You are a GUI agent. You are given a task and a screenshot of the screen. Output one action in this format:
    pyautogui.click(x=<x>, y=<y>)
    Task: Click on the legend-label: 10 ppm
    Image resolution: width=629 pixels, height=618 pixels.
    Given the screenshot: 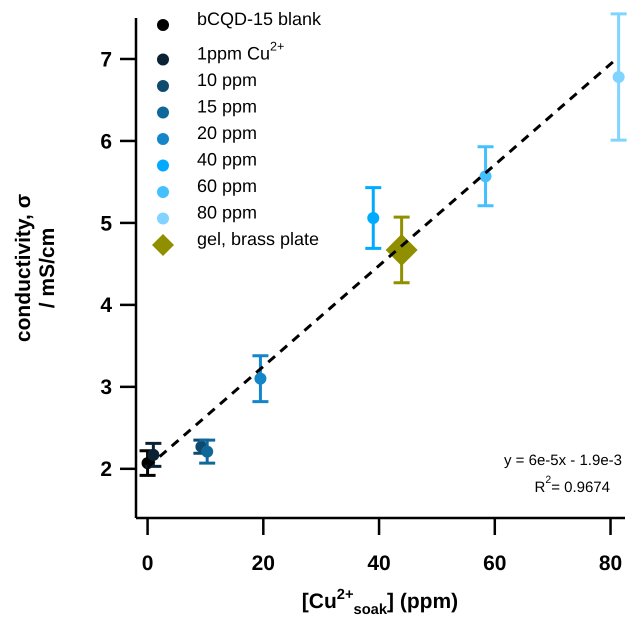 What is the action you would take?
    pyautogui.click(x=227, y=80)
    